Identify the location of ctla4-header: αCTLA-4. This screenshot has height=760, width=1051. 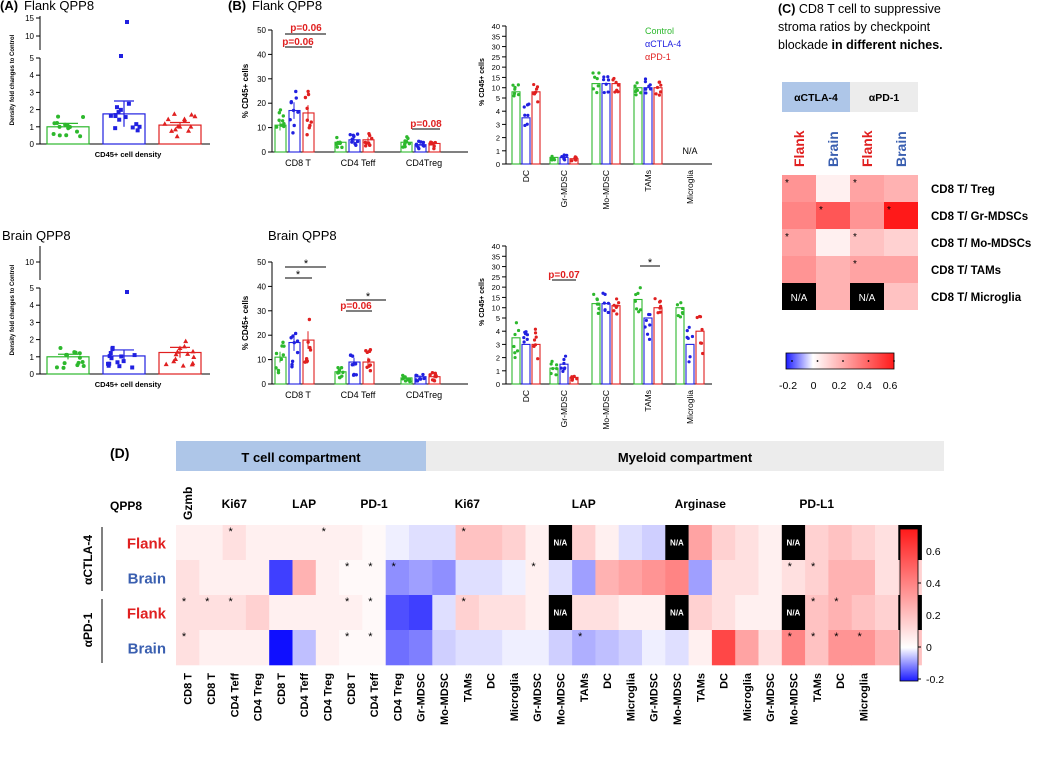
(816, 98).